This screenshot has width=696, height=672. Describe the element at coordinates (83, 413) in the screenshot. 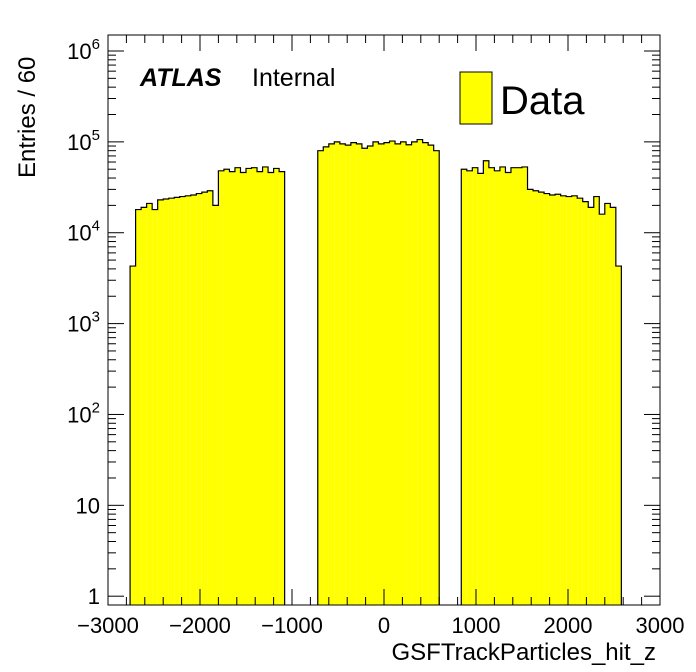

I see `y-tick-label: 10²` at that location.